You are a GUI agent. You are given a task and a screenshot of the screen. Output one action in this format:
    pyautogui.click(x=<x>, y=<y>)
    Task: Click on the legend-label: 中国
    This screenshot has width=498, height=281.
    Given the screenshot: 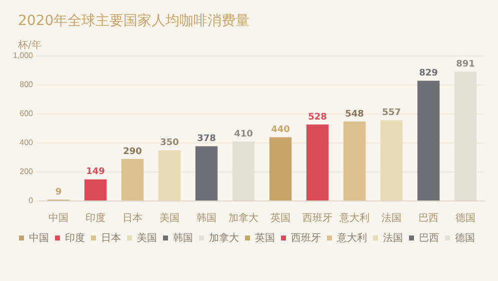 What is the action you would take?
    pyautogui.click(x=39, y=238)
    